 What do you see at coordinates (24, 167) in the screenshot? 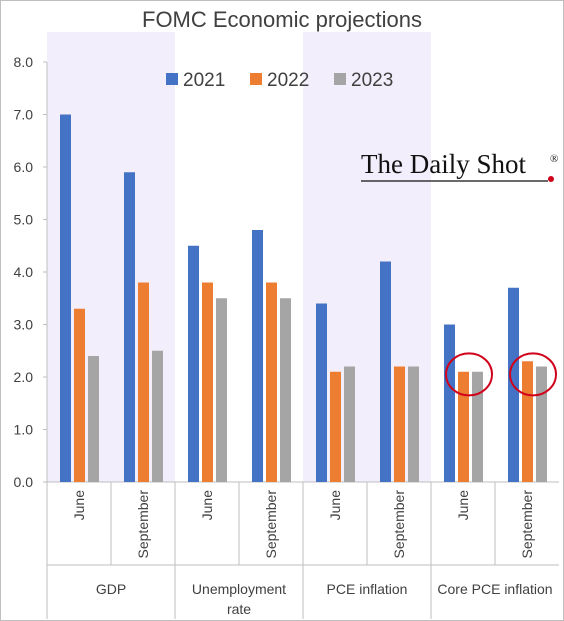
I see `y-tick-label: 6.0` at bounding box center [24, 167].